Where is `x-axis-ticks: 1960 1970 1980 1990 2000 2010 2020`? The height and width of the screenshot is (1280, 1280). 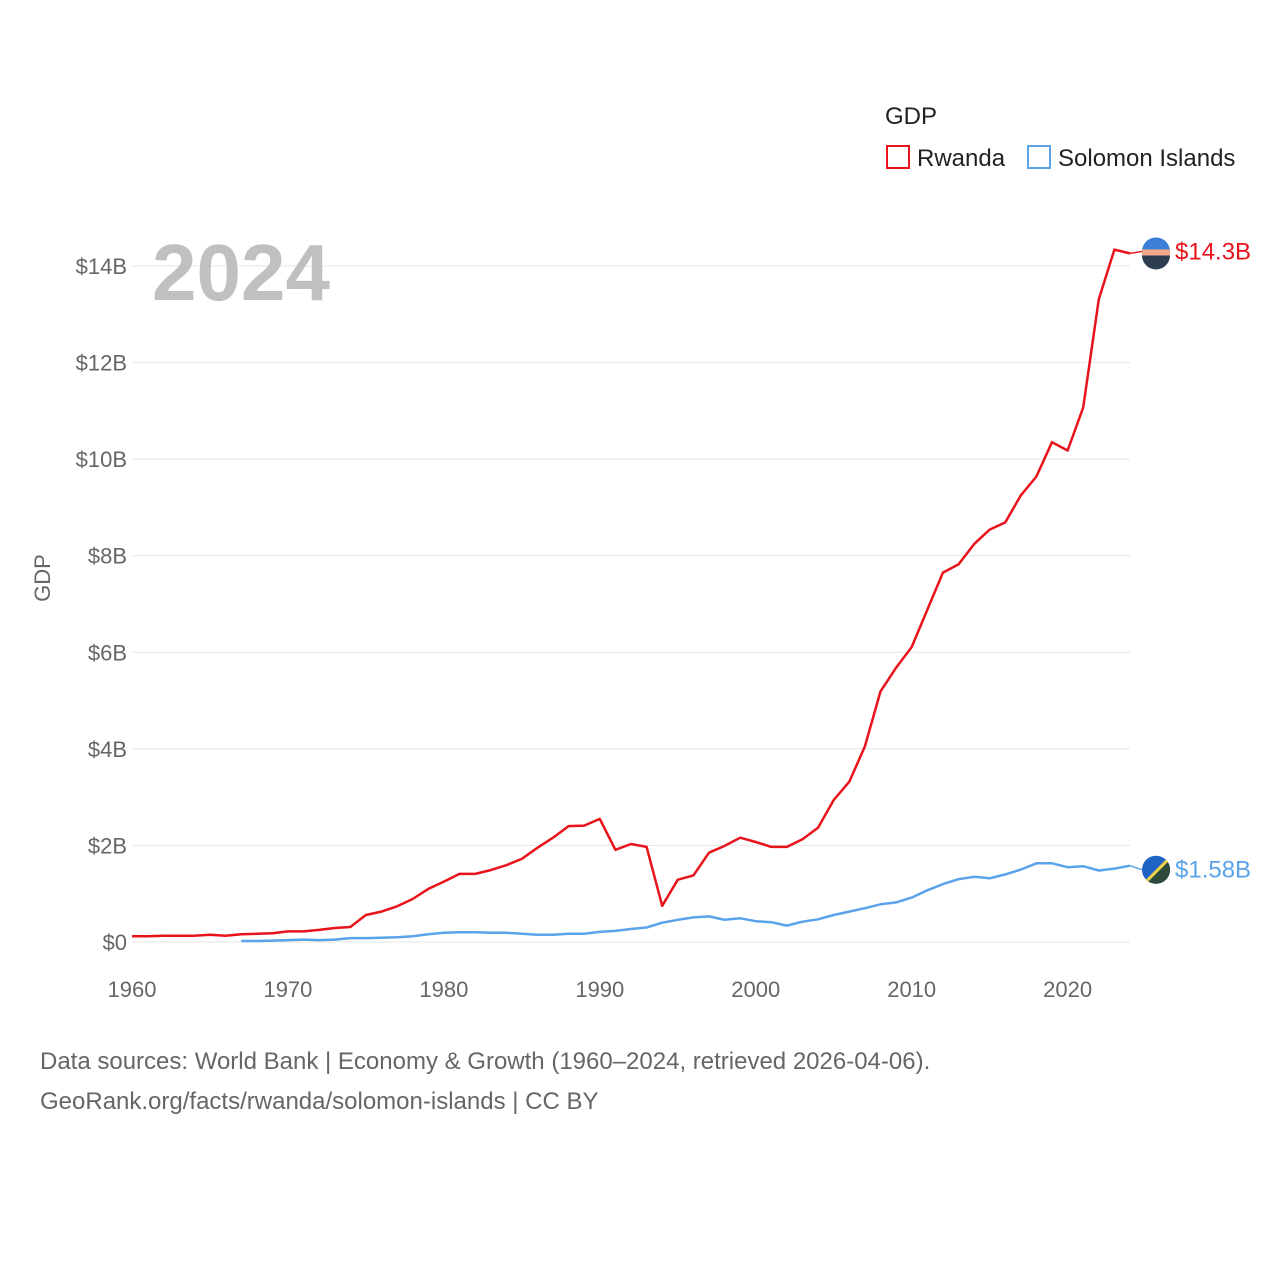 x-axis-ticks: 1960 1970 1980 1990 2000 2010 2020 is located at coordinates (600, 989).